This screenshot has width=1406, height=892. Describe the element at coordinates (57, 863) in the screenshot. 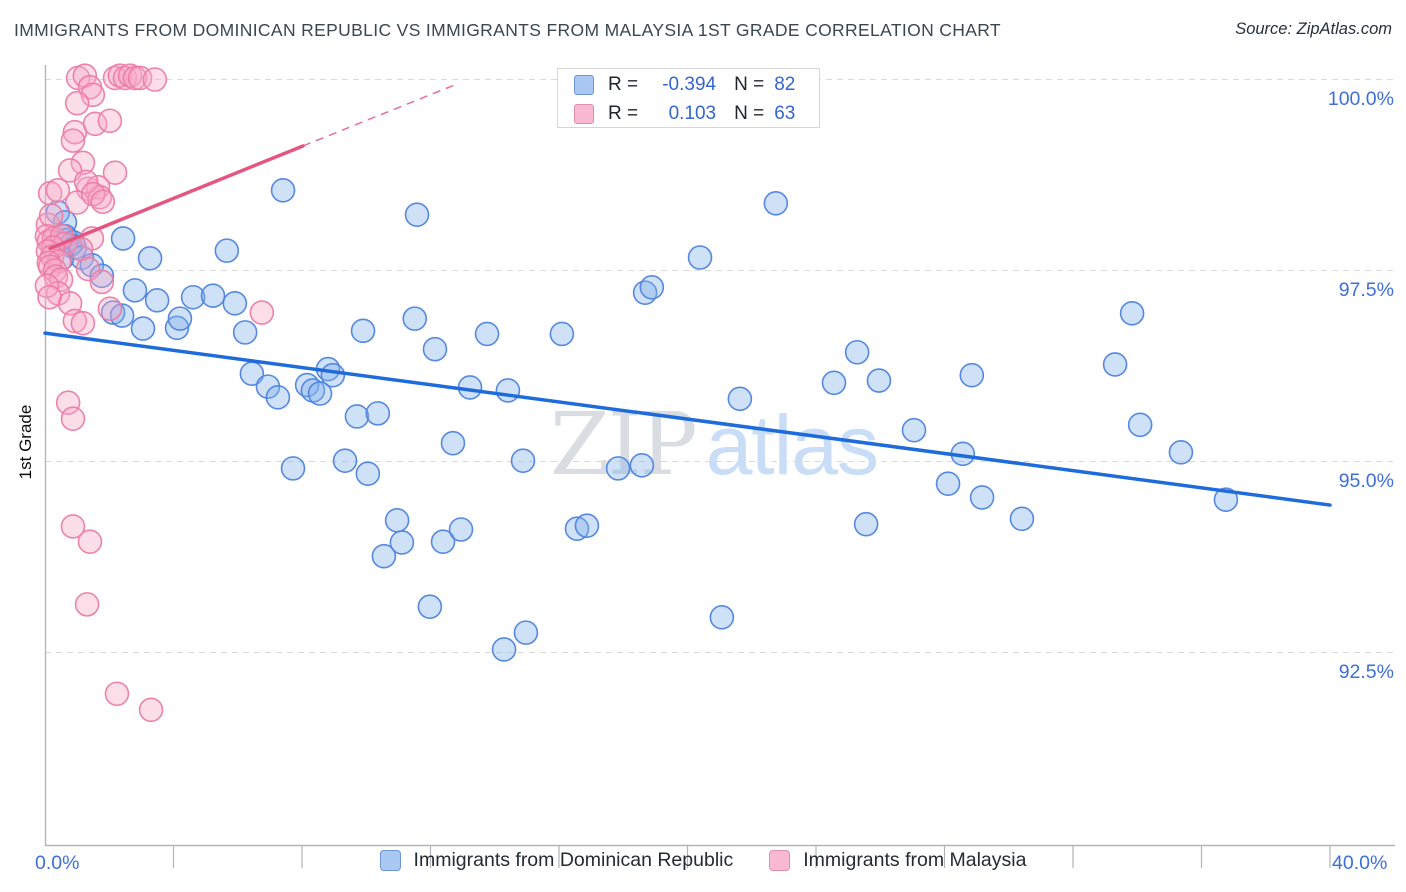

I see `x-tick-min: 0.0%` at that location.